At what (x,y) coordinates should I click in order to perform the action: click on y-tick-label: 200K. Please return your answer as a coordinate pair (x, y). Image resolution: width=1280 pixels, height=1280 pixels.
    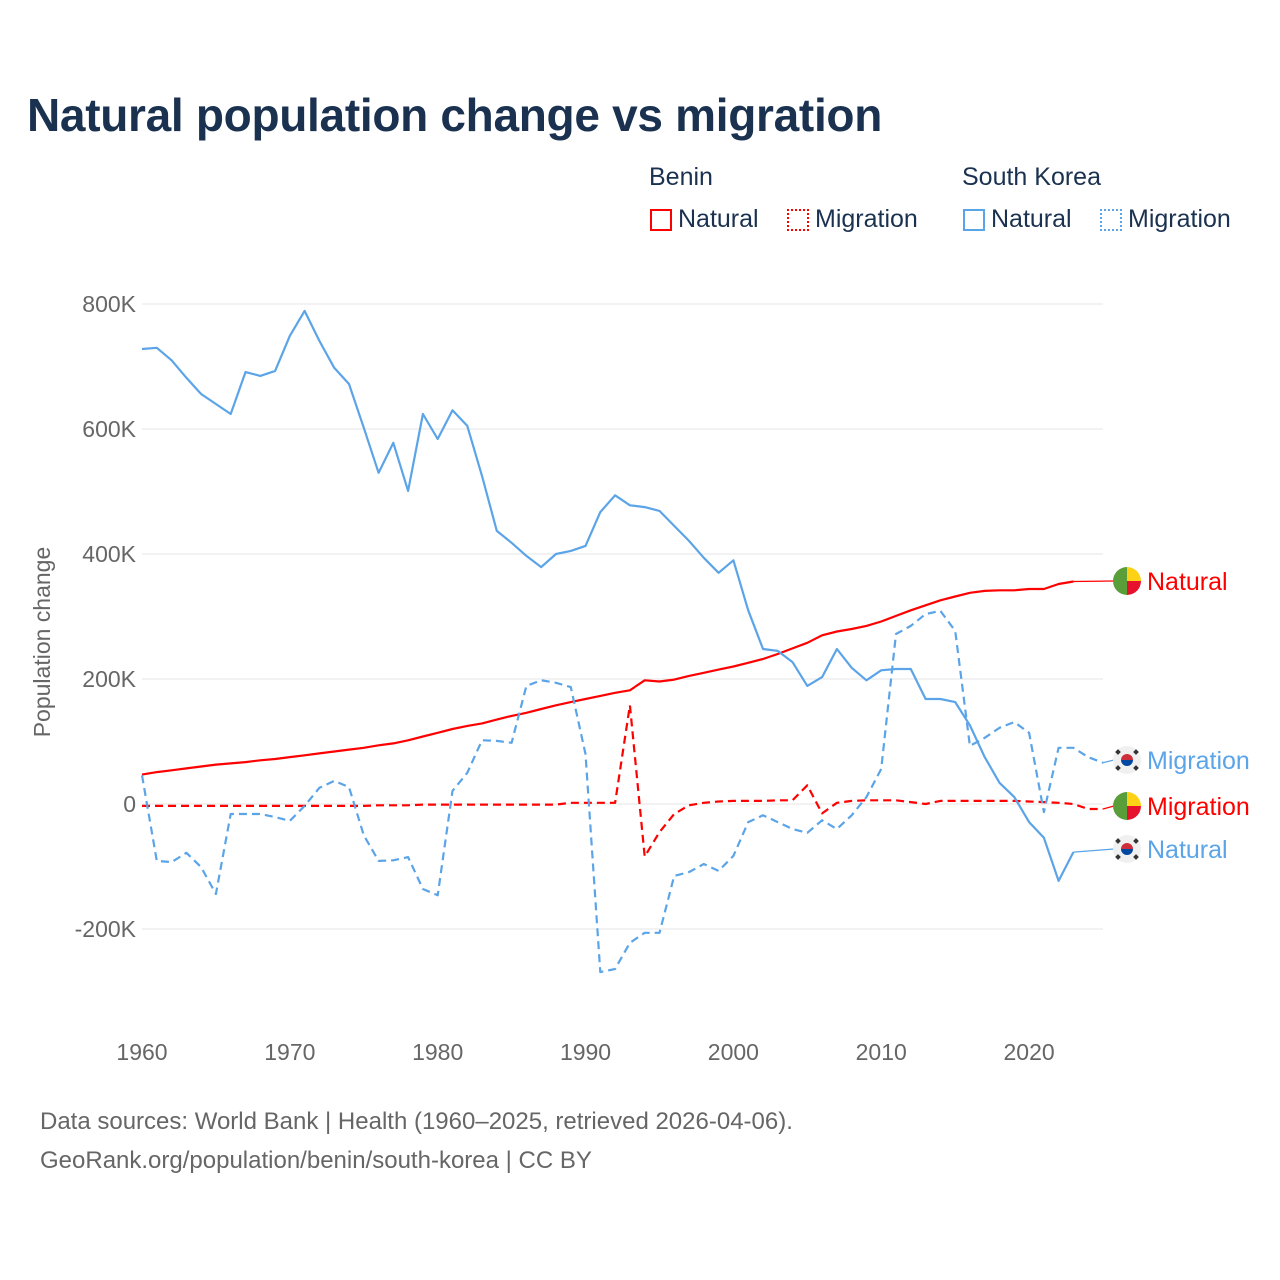
    Looking at the image, I should click on (109, 679).